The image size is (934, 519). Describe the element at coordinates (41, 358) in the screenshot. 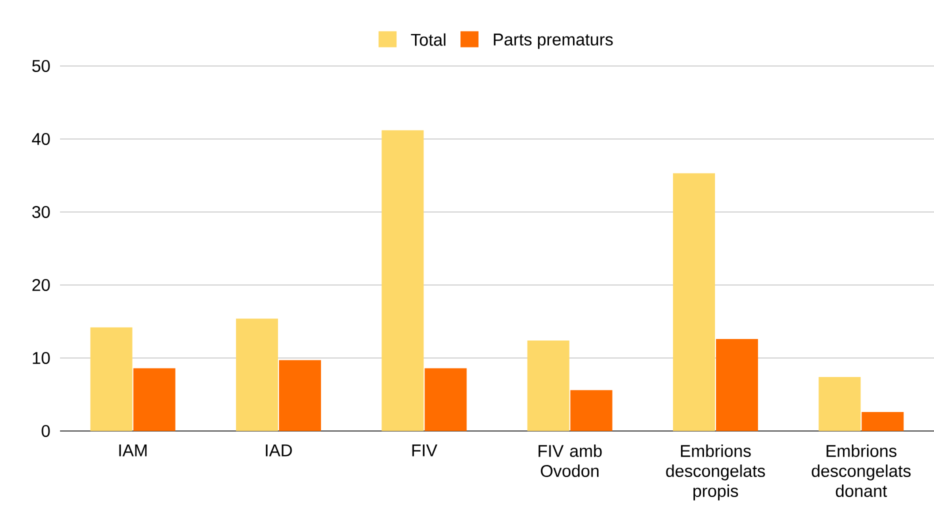

I see `y-tick-label: 10` at that location.